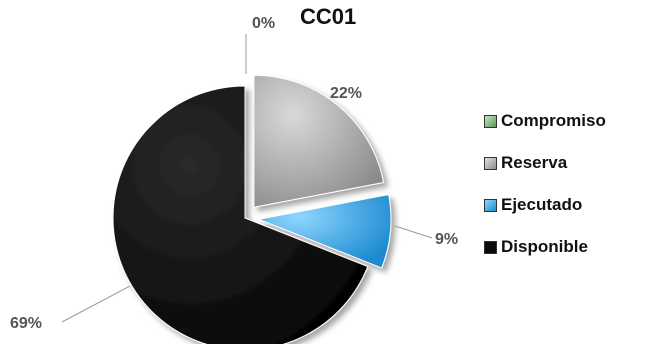 This screenshot has height=344, width=646. What do you see at coordinates (490, 121) in the screenshot?
I see `legend-swatch-compromiso` at bounding box center [490, 121].